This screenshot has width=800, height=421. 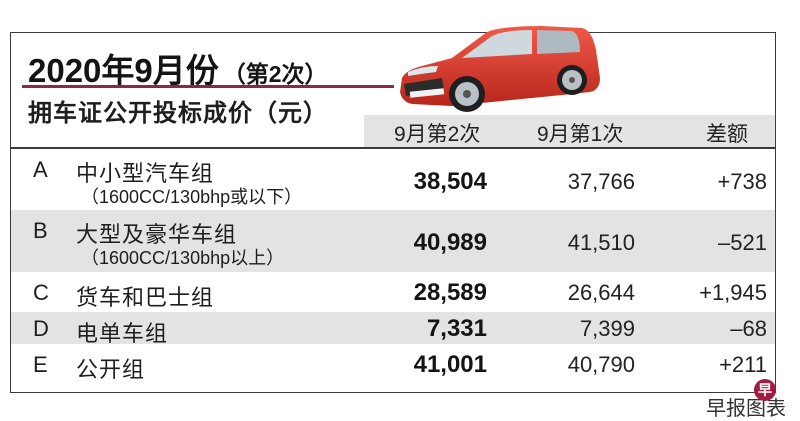 What do you see at coordinates (208, 86) in the screenshot?
I see `title-underline` at bounding box center [208, 86].